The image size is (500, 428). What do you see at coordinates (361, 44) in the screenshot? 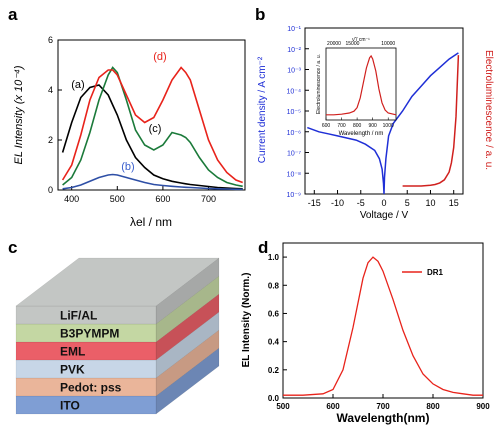
I see `chart-b-inset-top-axis: 20000 15000 10000` at bounding box center [361, 44].